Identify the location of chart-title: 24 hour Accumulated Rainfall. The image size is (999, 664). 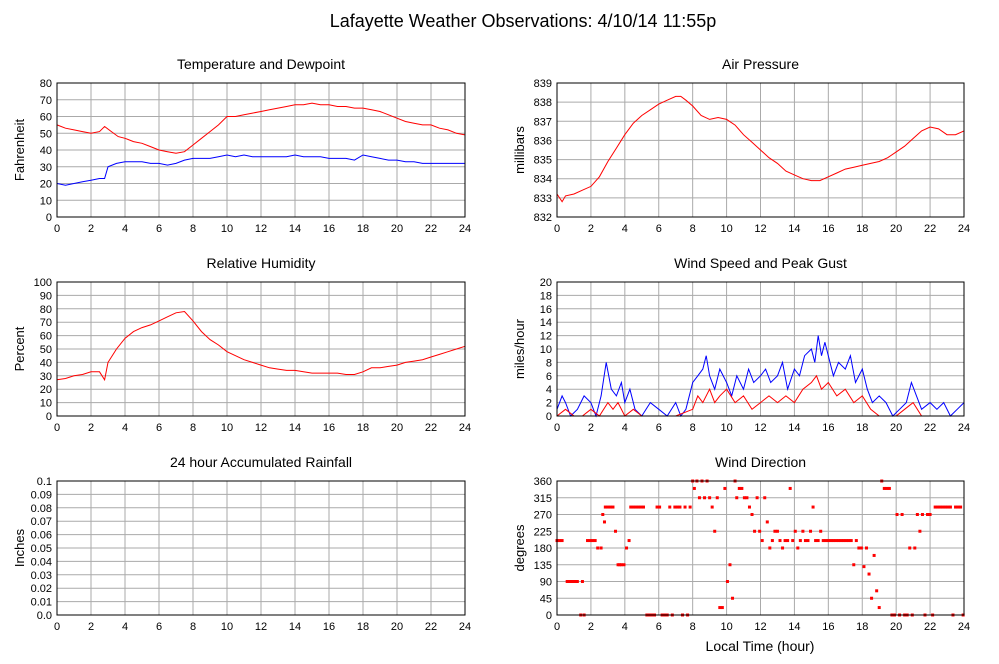
(261, 462).